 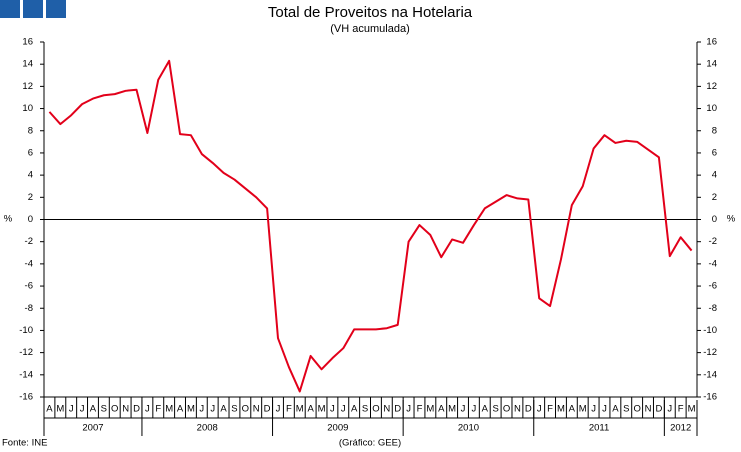 I want to click on y2-tick-label: 0, so click(x=714, y=219).